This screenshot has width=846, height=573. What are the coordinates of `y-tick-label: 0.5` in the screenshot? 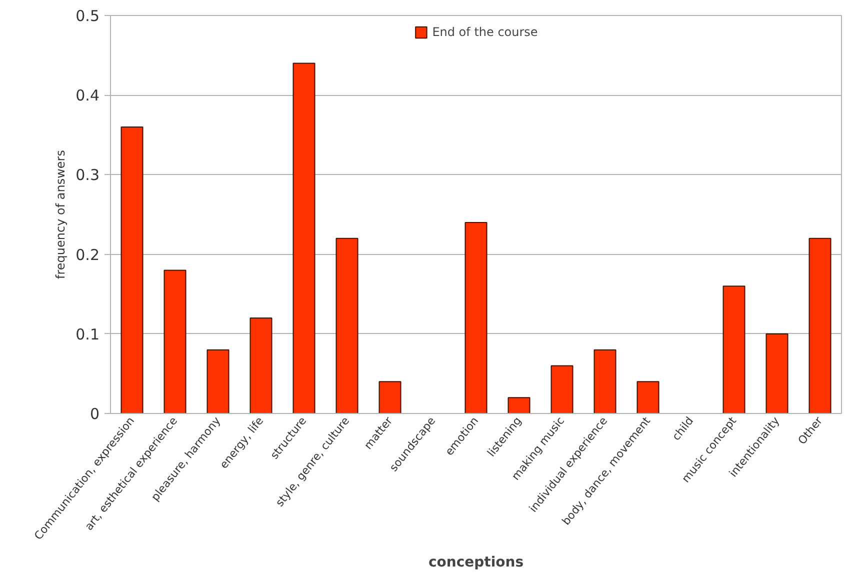 It's located at (88, 16).